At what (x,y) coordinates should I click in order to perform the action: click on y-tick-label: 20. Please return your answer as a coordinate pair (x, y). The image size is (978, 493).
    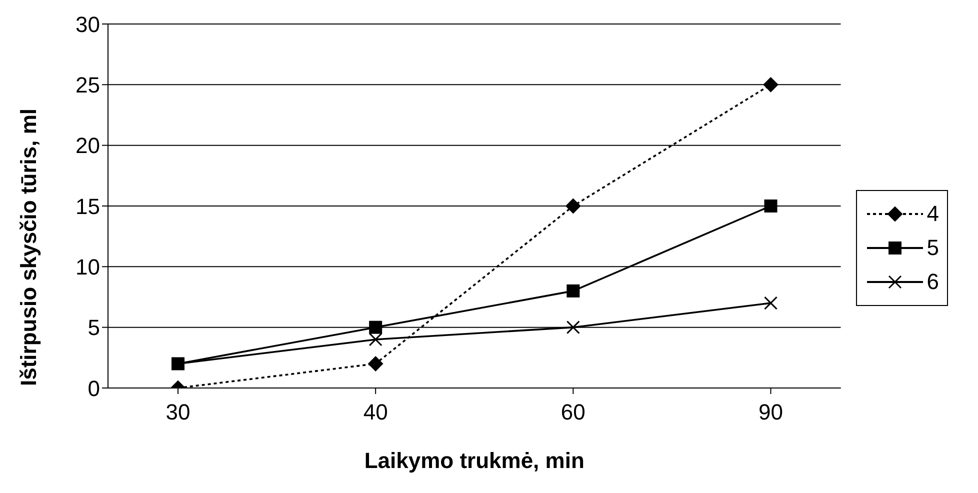
    Looking at the image, I should click on (88, 145).